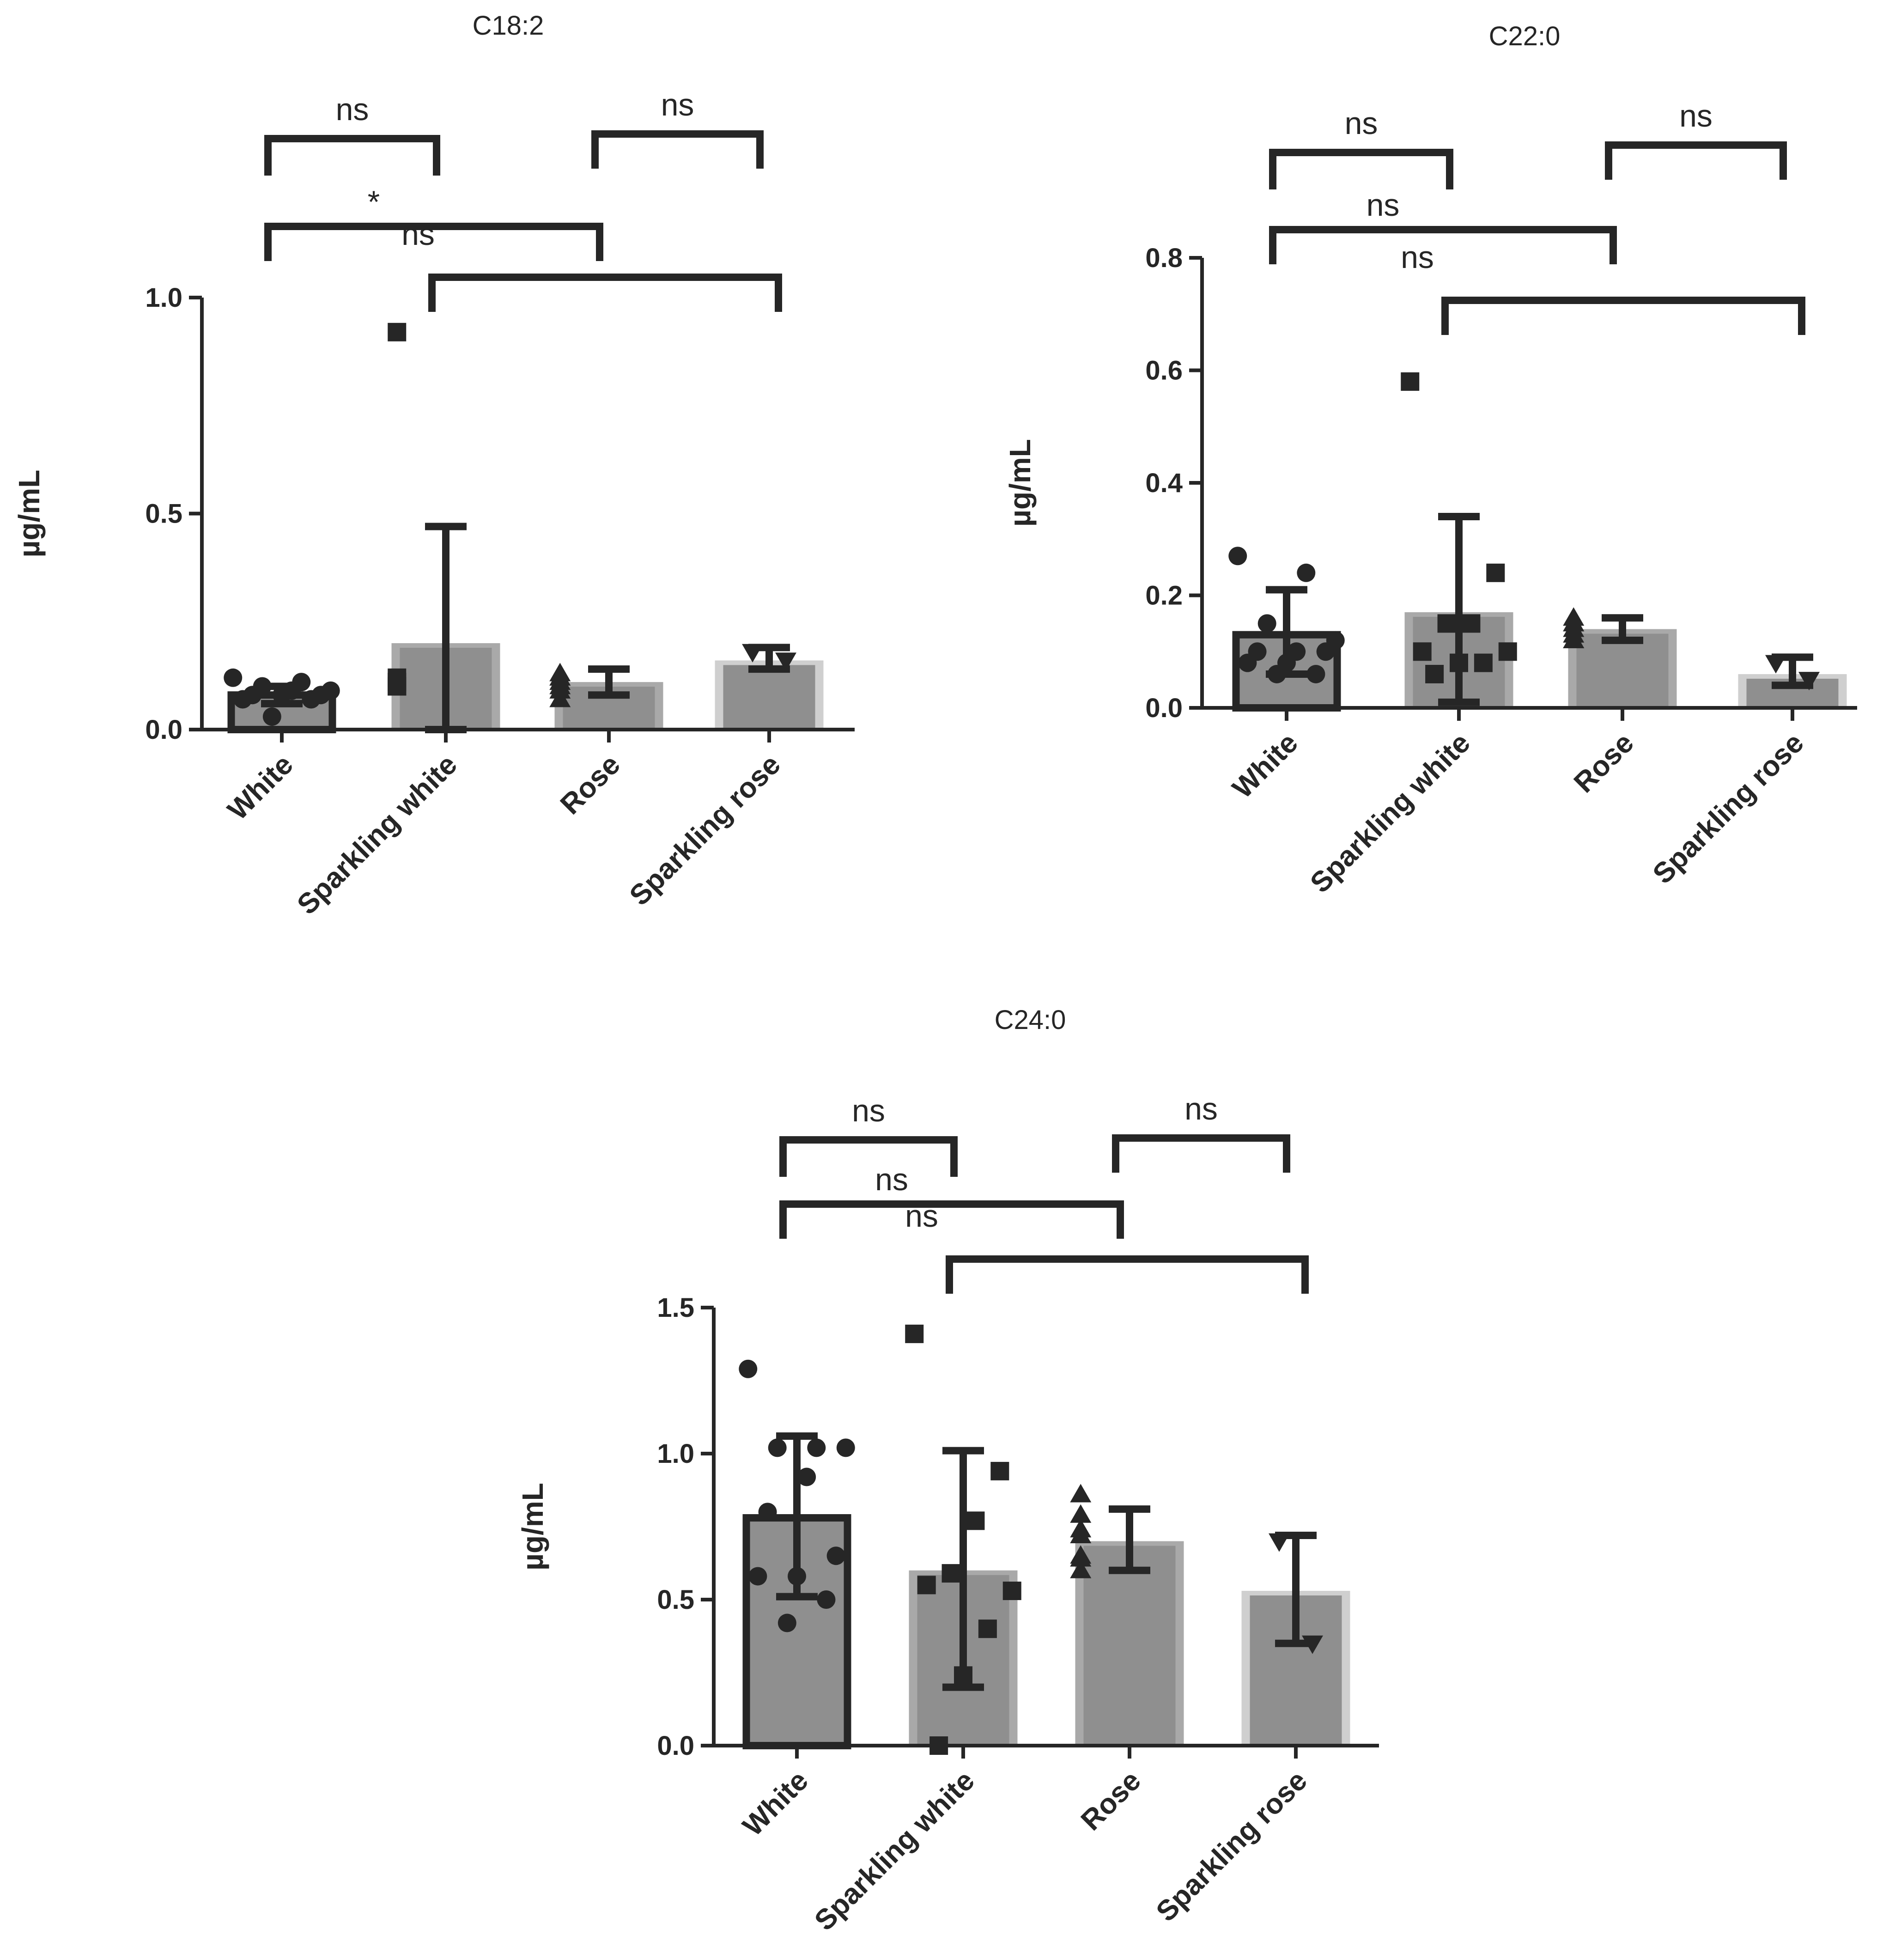 This screenshot has height=1960, width=1889. What do you see at coordinates (374, 201) in the screenshot?
I see `significance-label-2: *` at bounding box center [374, 201].